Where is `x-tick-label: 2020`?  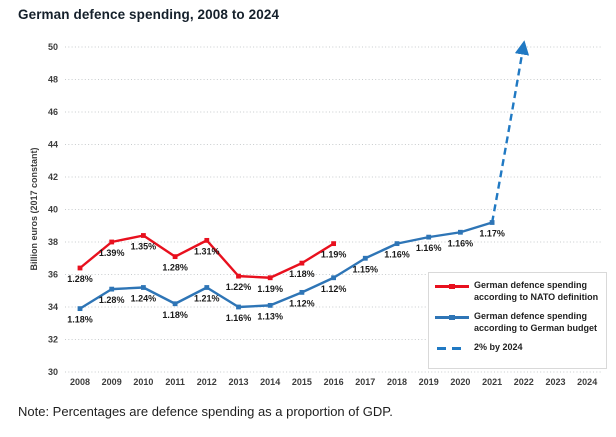 x-tick-label: 2020 is located at coordinates (460, 382).